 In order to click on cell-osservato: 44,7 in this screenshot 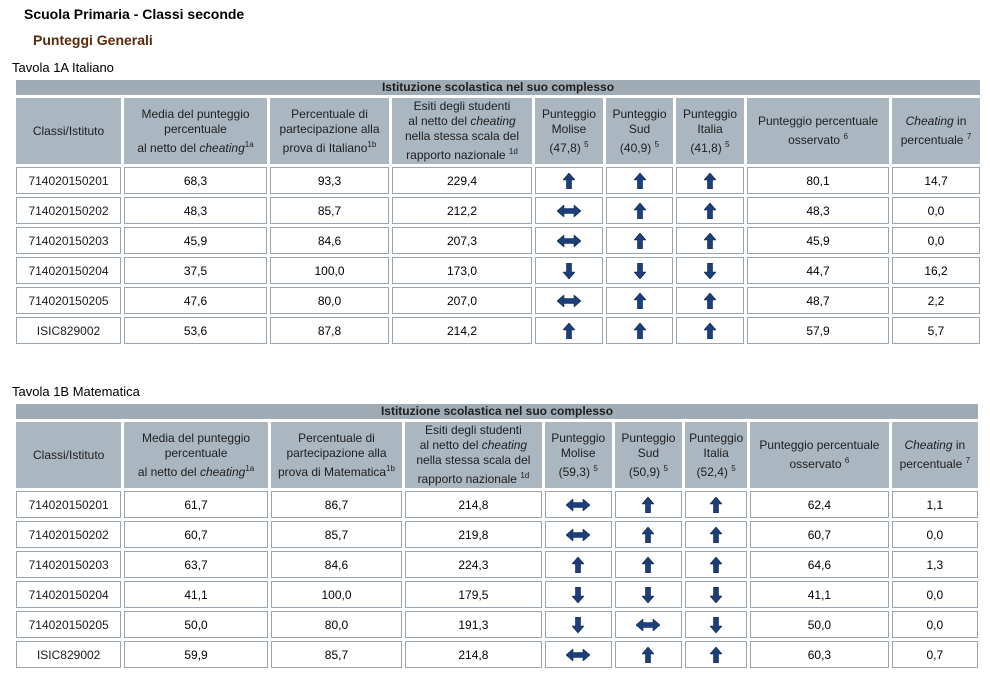, I will do `click(818, 270)`.